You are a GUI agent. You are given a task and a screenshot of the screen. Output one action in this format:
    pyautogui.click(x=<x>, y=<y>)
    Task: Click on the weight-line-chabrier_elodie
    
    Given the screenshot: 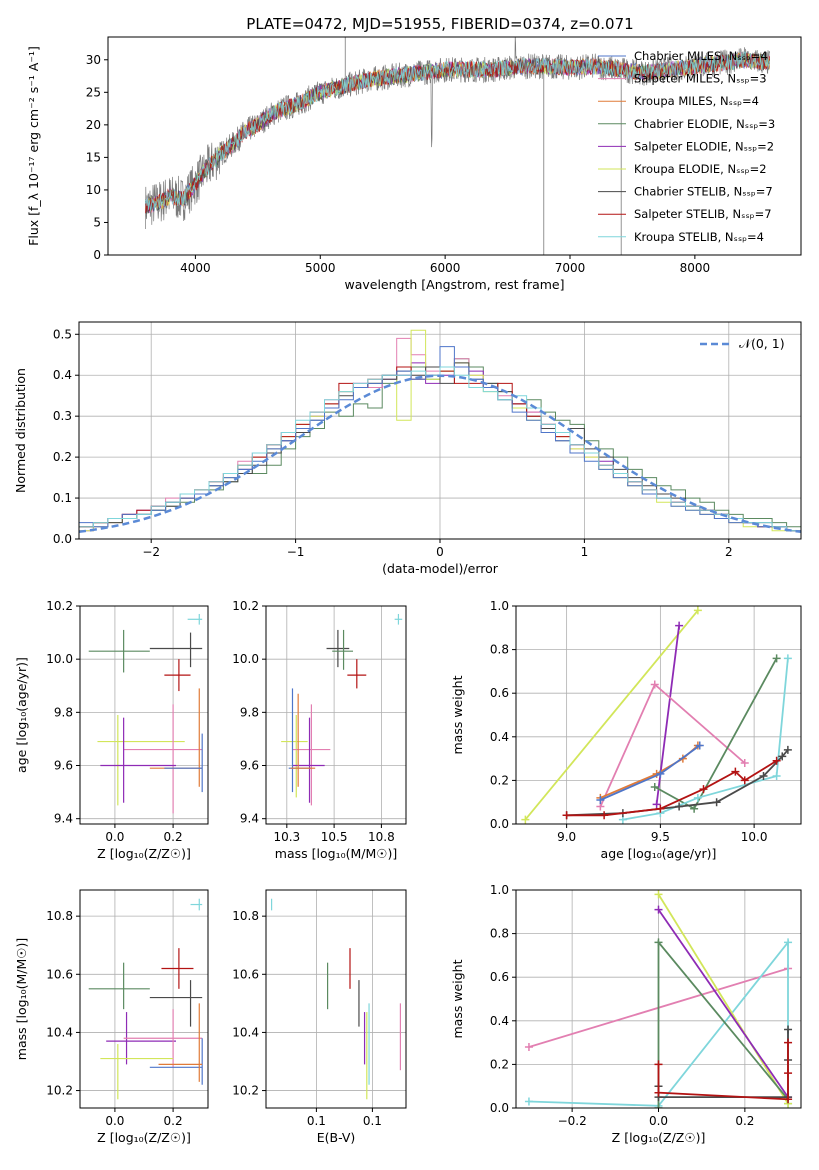 What is the action you would take?
    pyautogui.click(x=716, y=733)
    